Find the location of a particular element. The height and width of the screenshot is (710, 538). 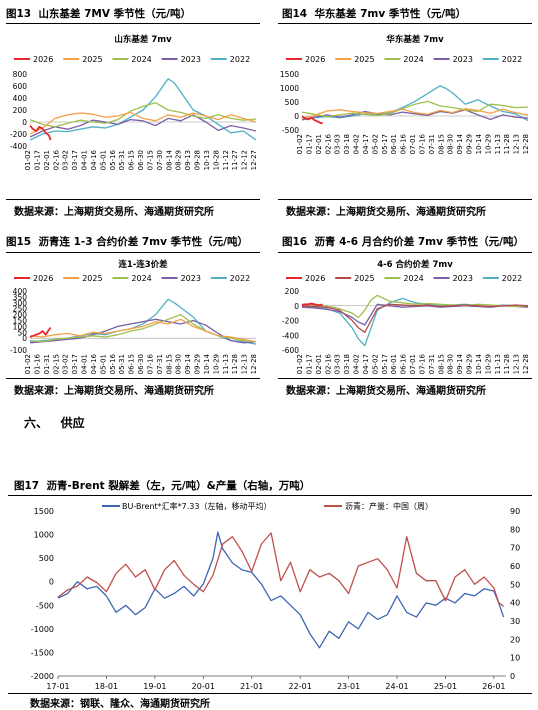

x-tick-label: 20-01 is located at coordinates (203, 686).